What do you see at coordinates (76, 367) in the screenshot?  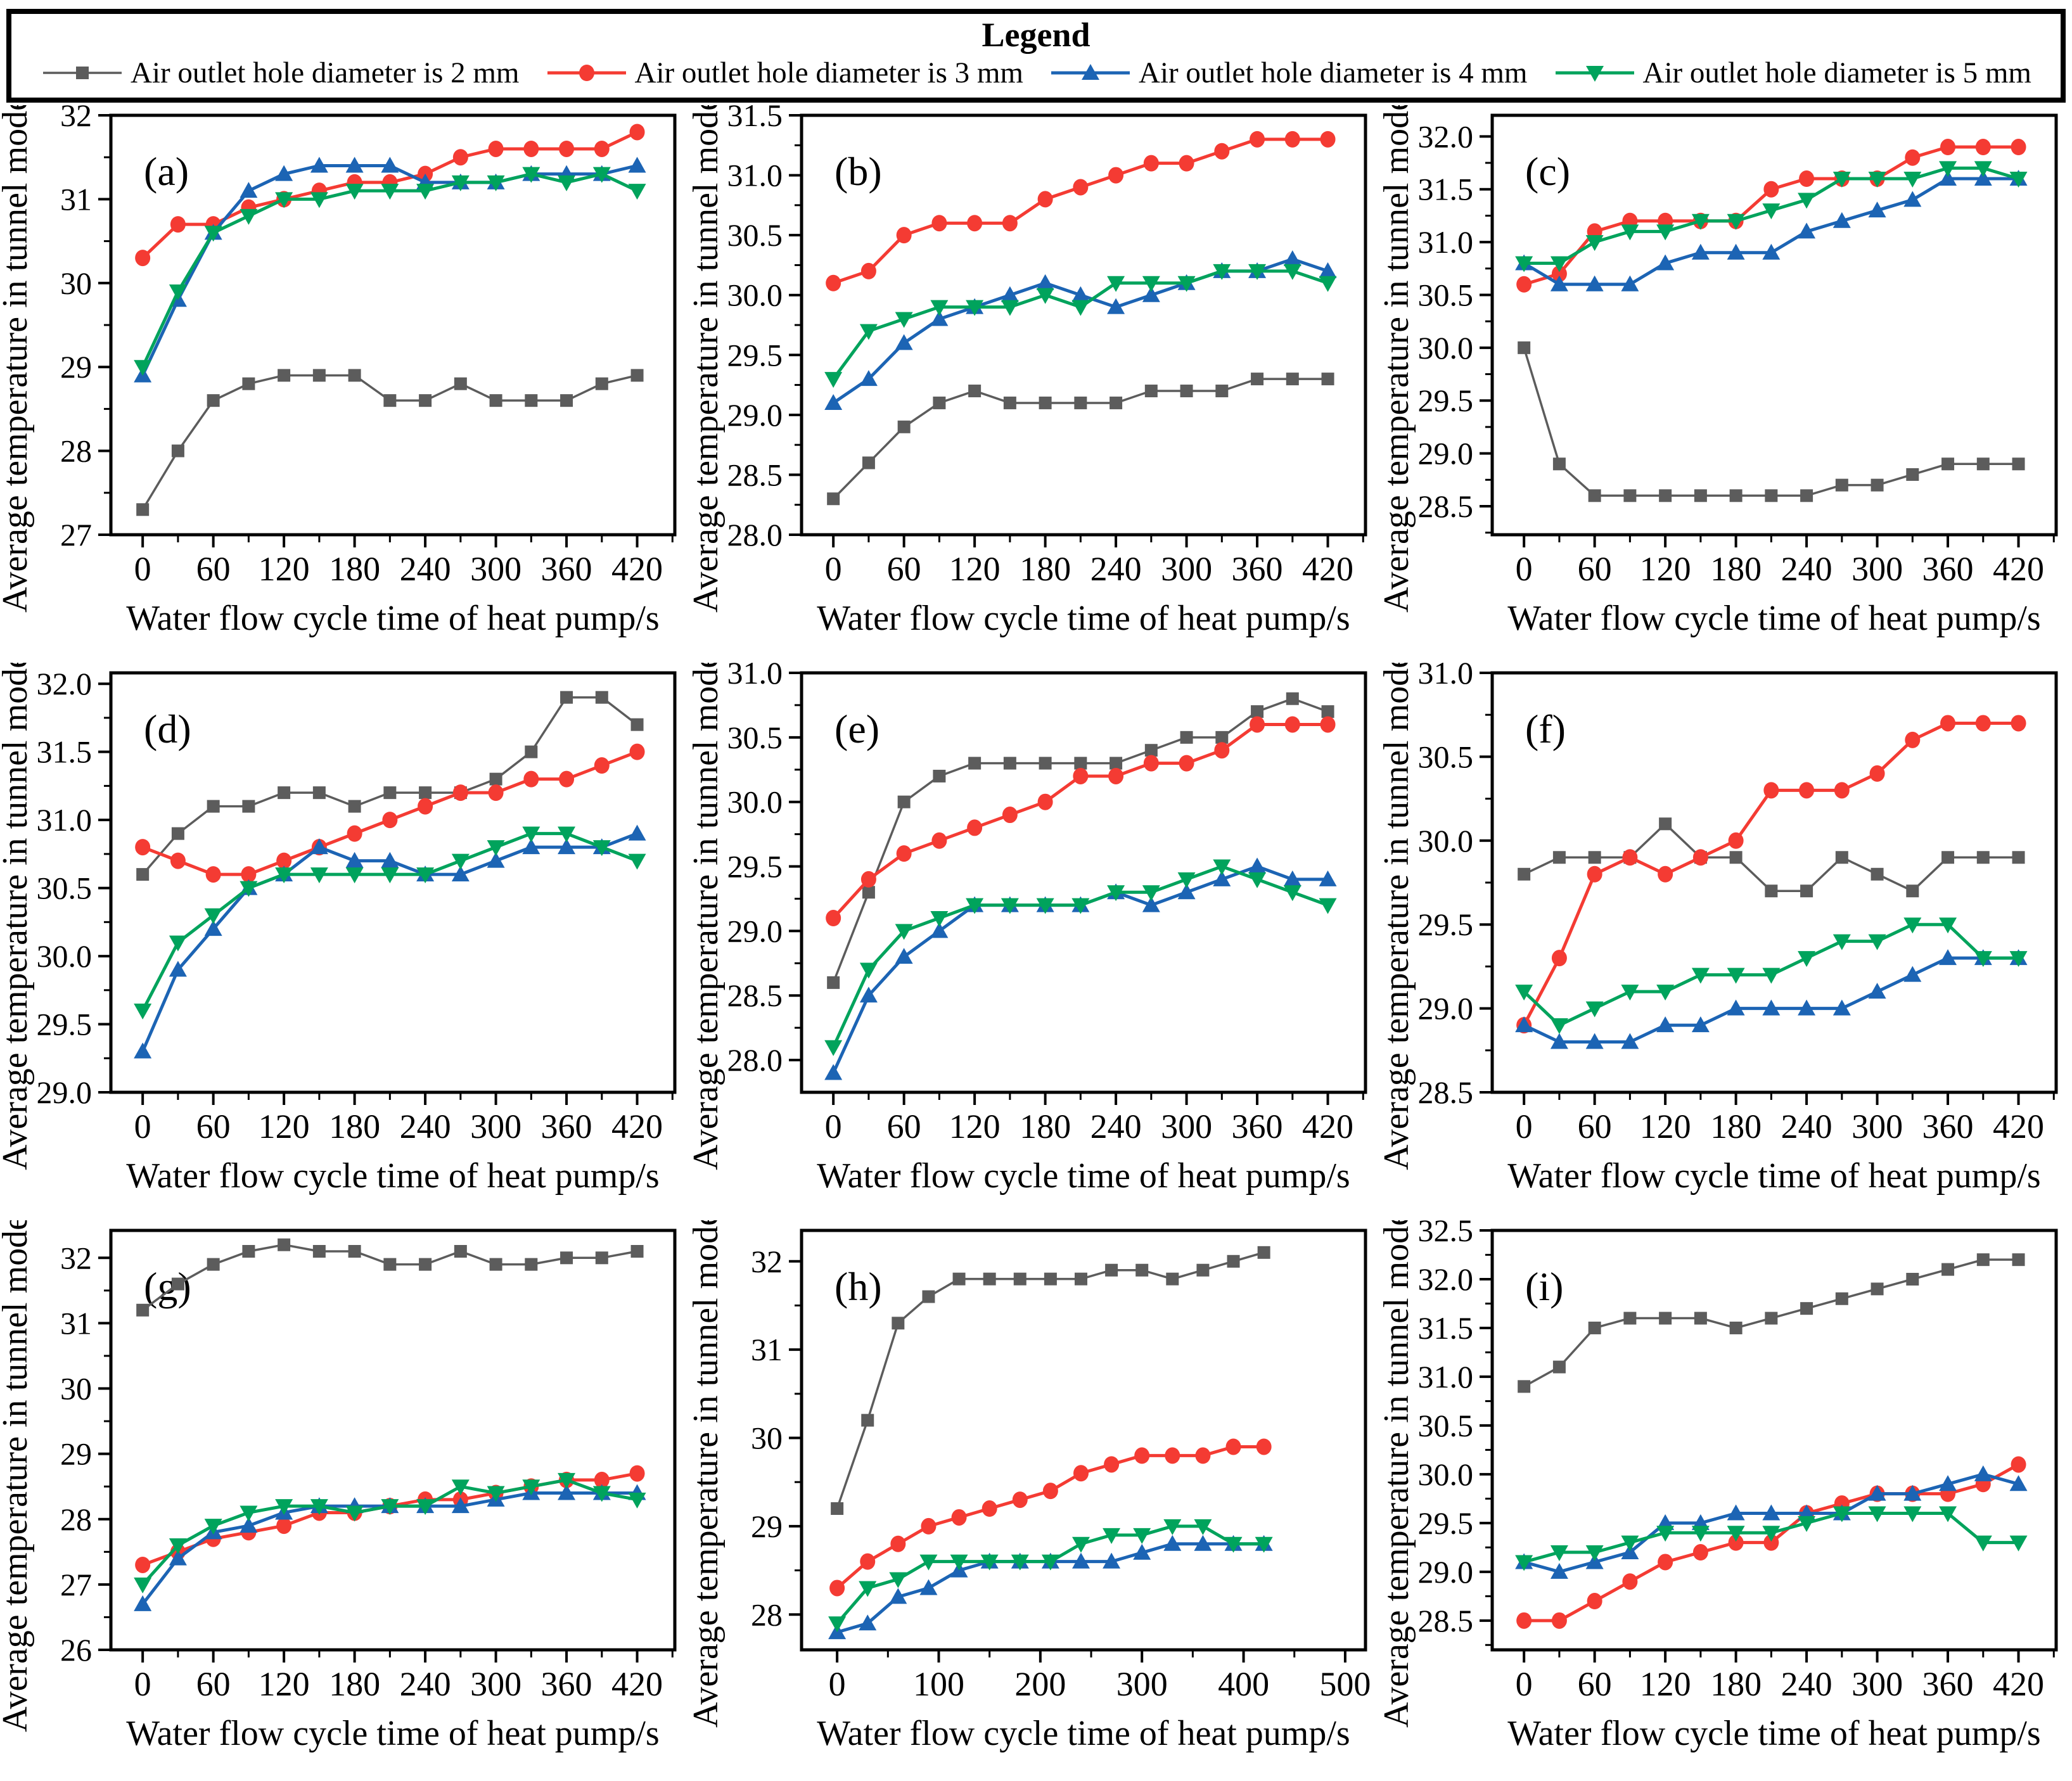 I see `y-tick-label: 29` at bounding box center [76, 367].